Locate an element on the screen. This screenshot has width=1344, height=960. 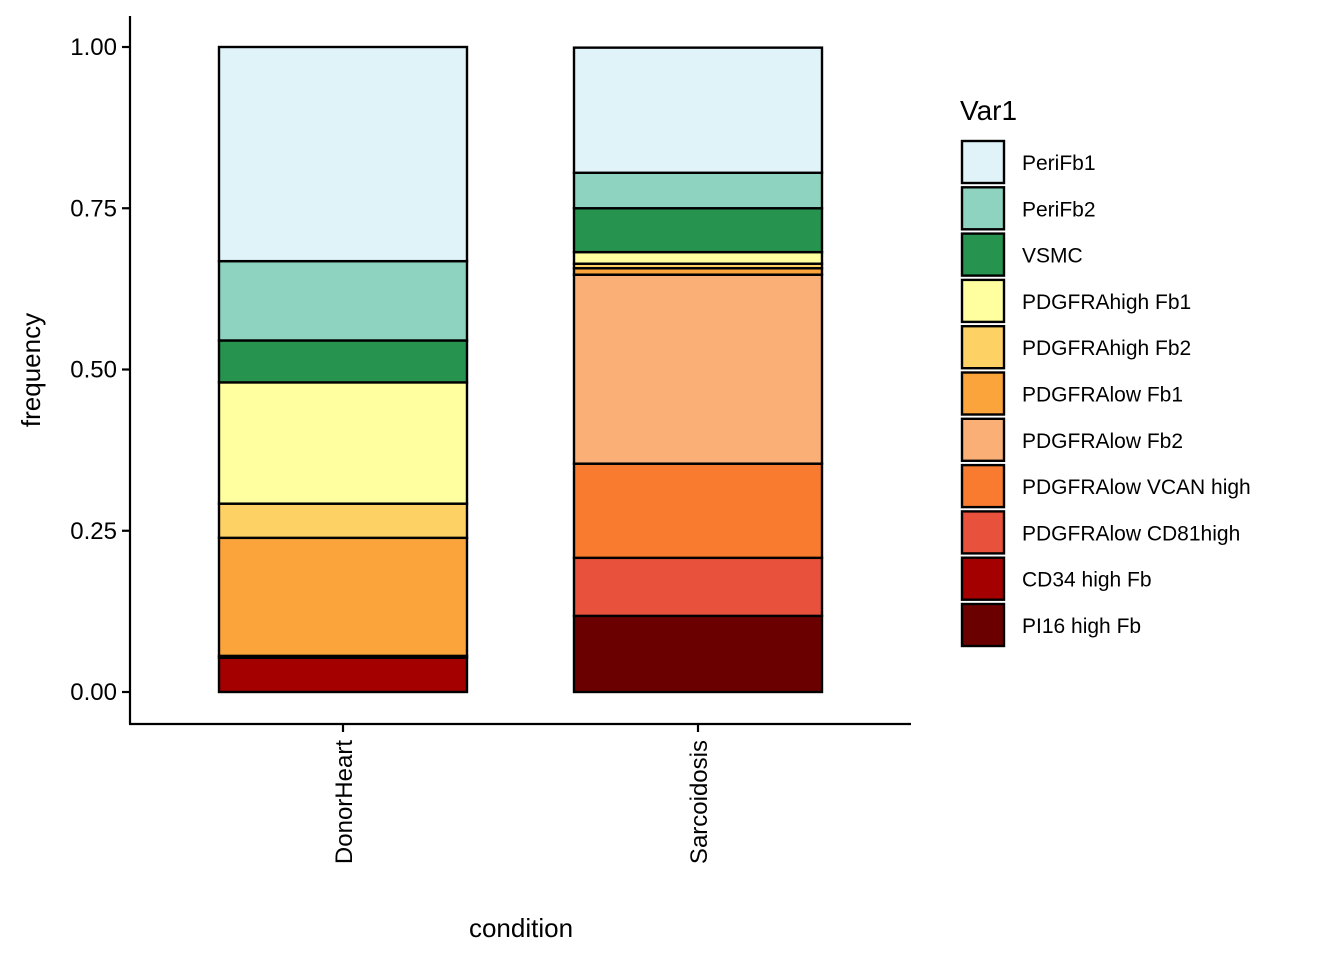
x-tick-label: DonorHeart is located at coordinates (344, 802).